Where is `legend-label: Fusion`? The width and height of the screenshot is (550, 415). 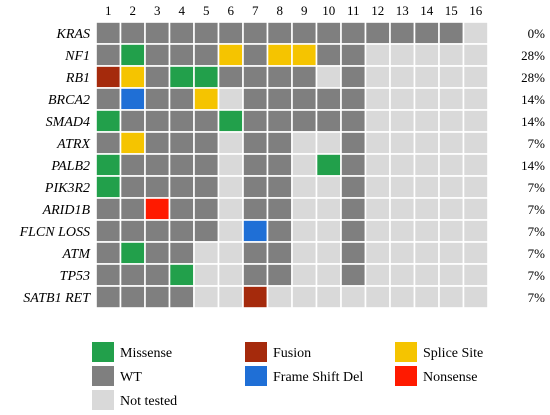
legend-label: Fusion is located at coordinates (292, 353).